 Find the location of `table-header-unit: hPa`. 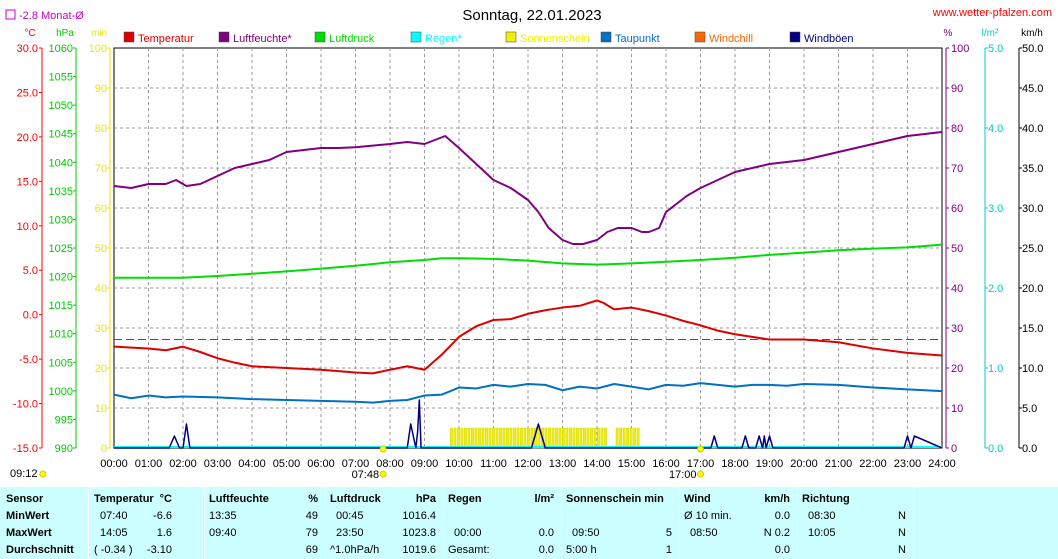

table-header-unit: hPa is located at coordinates (425, 499).